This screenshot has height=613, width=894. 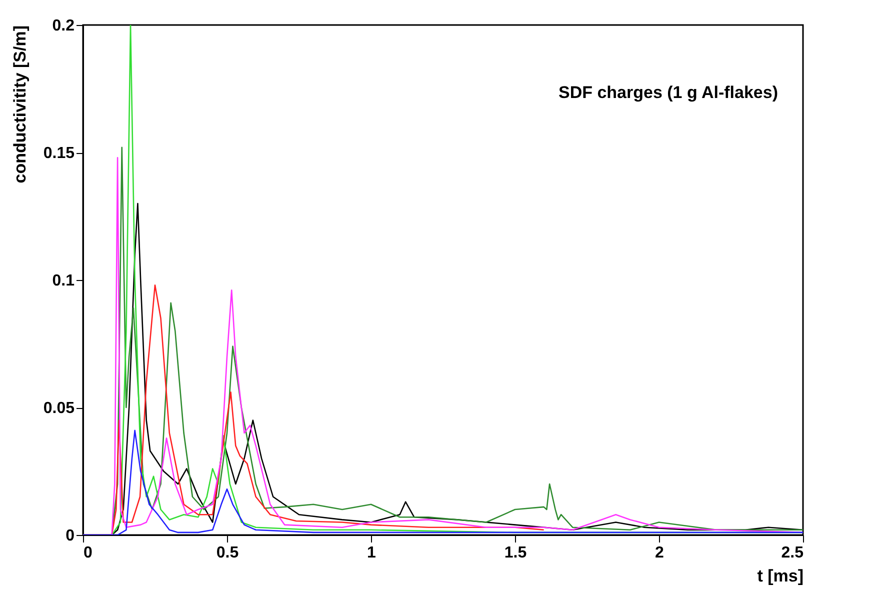 I want to click on y-tick-label: 0.15, so click(x=59, y=153).